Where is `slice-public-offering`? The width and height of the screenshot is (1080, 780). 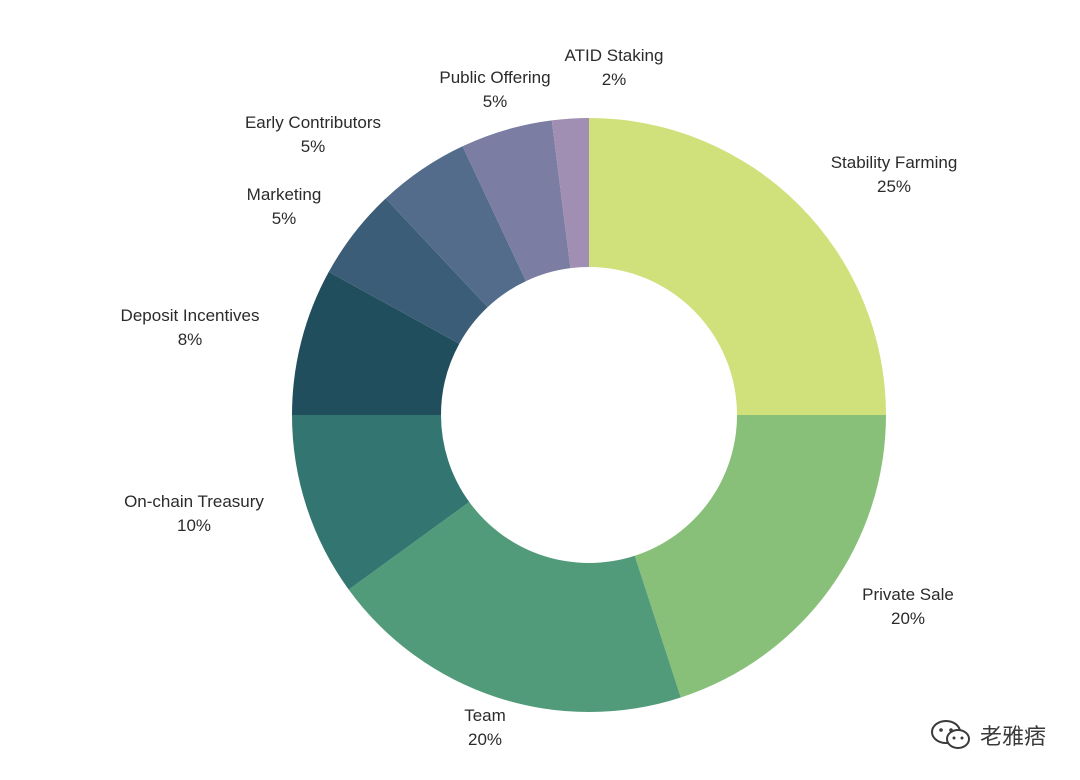
slice-public-offering is located at coordinates (516, 201).